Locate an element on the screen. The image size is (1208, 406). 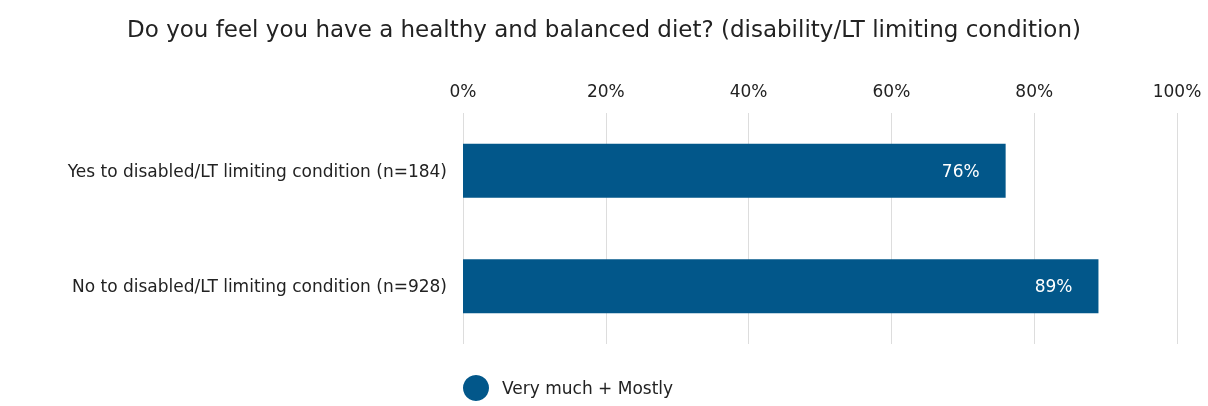
x-tick-label: 80% is located at coordinates (1034, 90).